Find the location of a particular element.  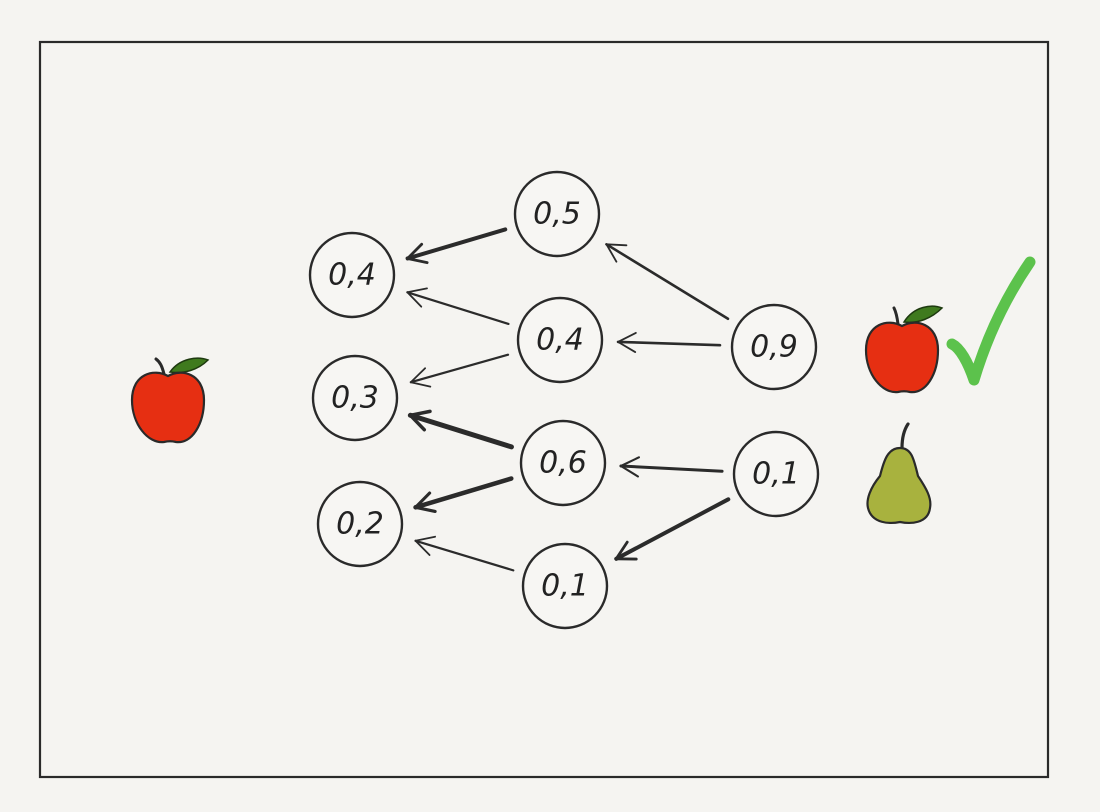

node-value-label: 0,3 is located at coordinates (355, 398).